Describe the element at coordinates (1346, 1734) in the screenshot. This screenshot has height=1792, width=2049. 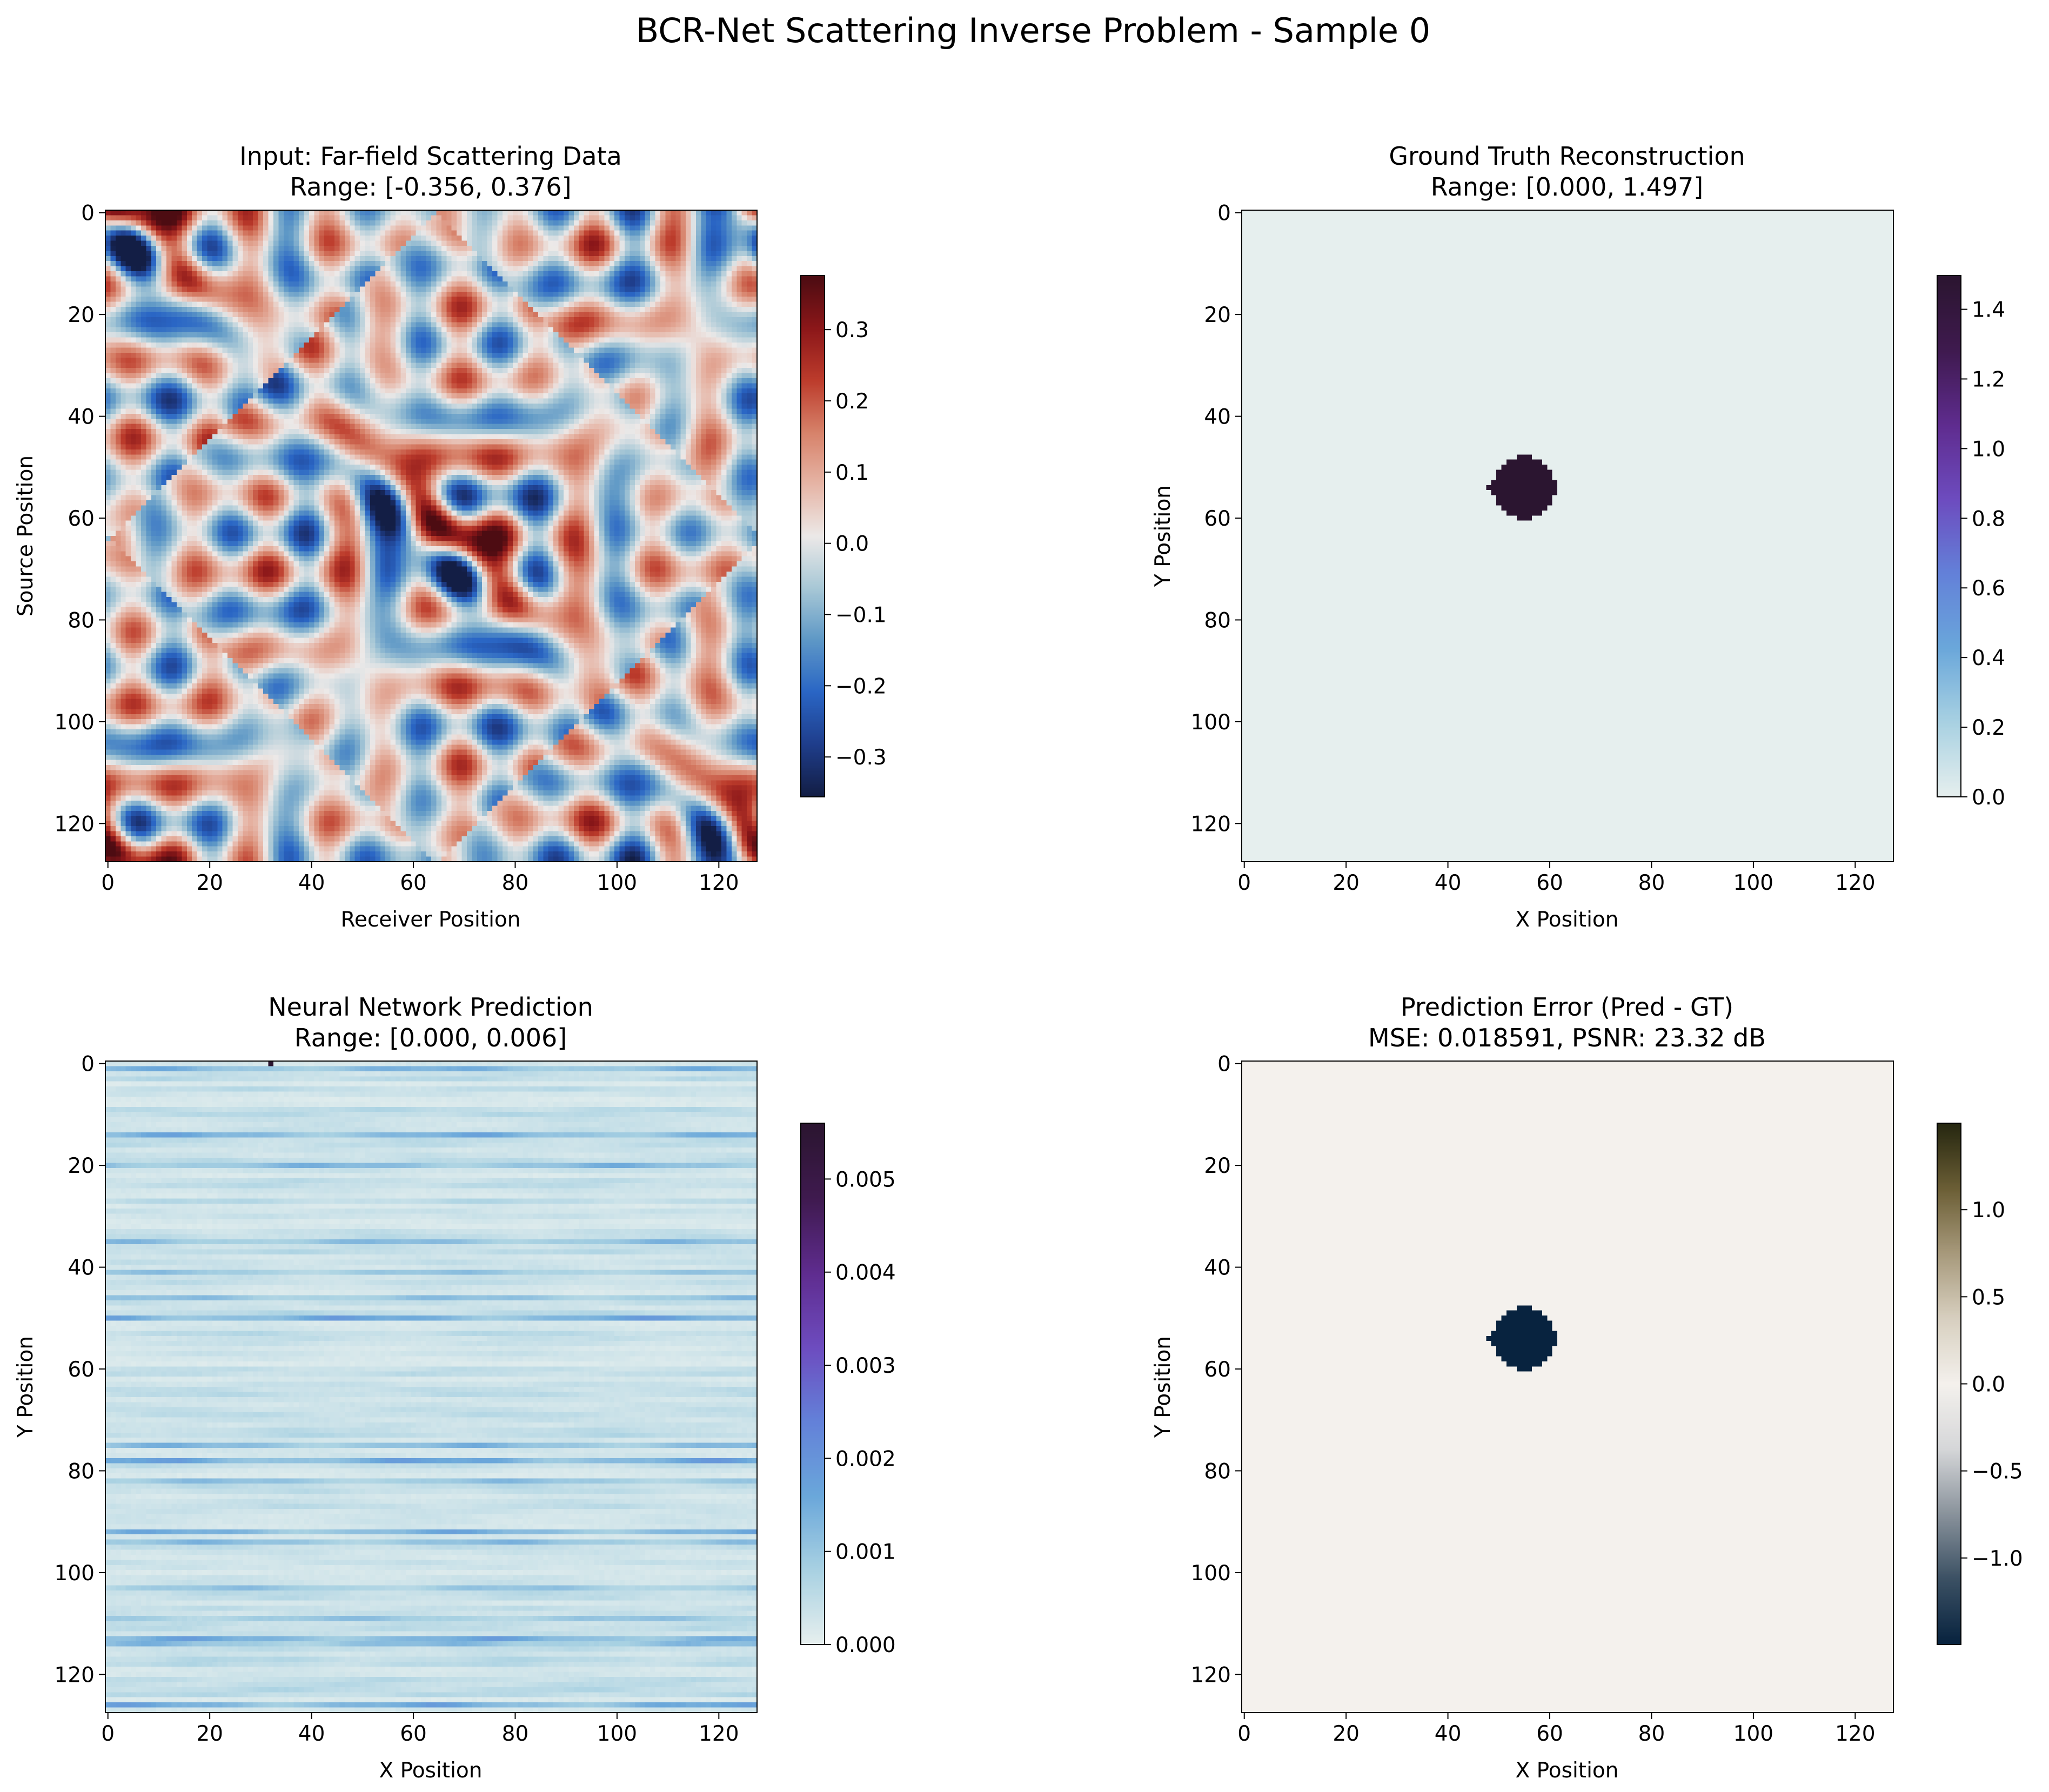
I see `xtick-label-error-20: 20` at that location.